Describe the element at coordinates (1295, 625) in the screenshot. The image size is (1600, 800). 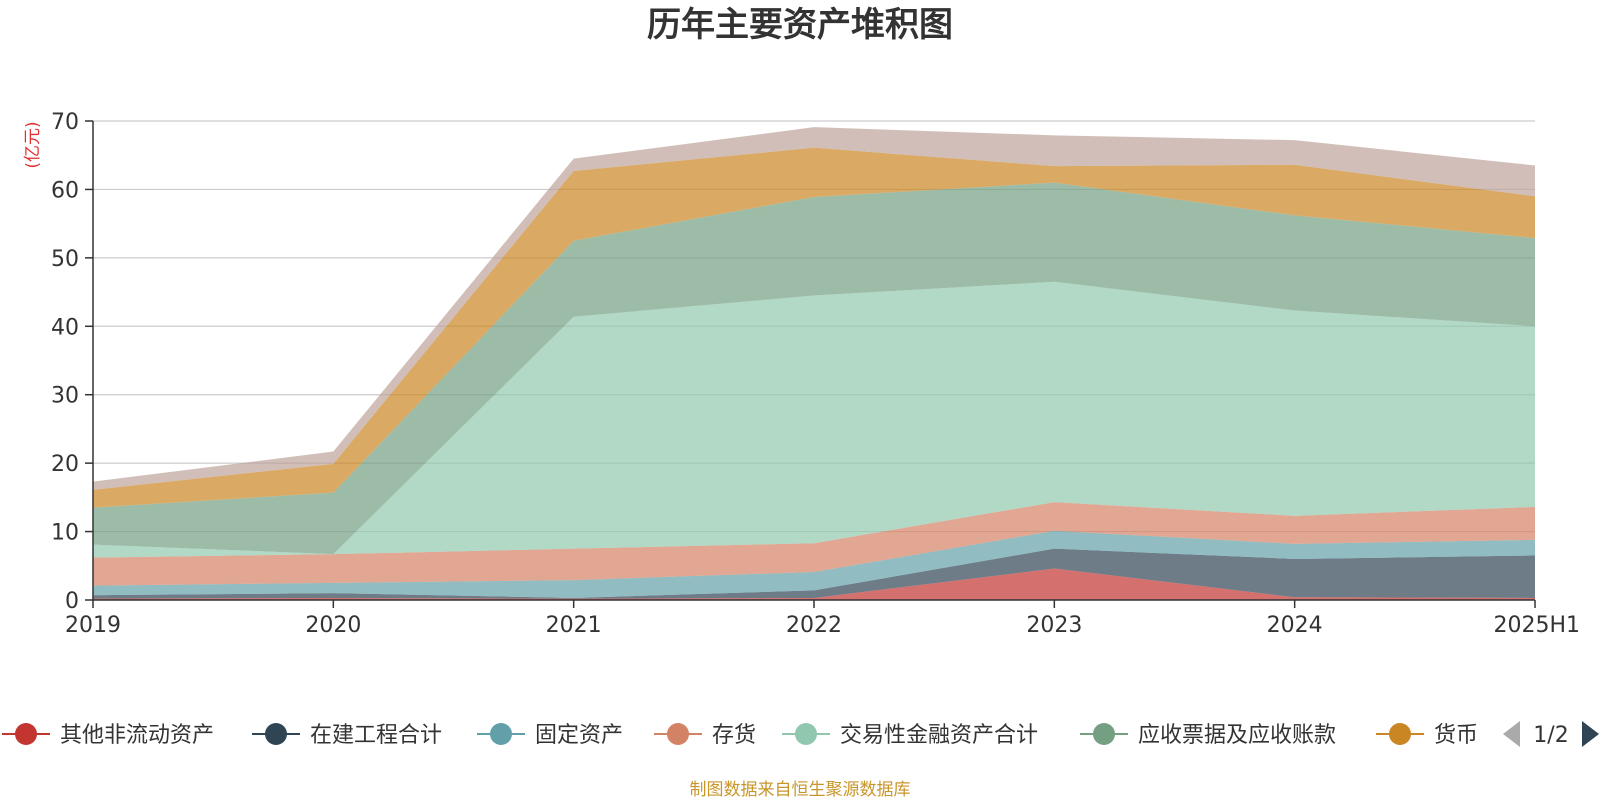
I see `x-tick-label: 2024` at that location.